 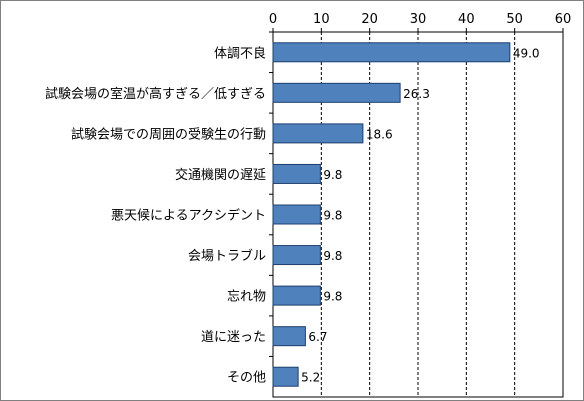 I want to click on data-label: 6.7, so click(x=317, y=337).